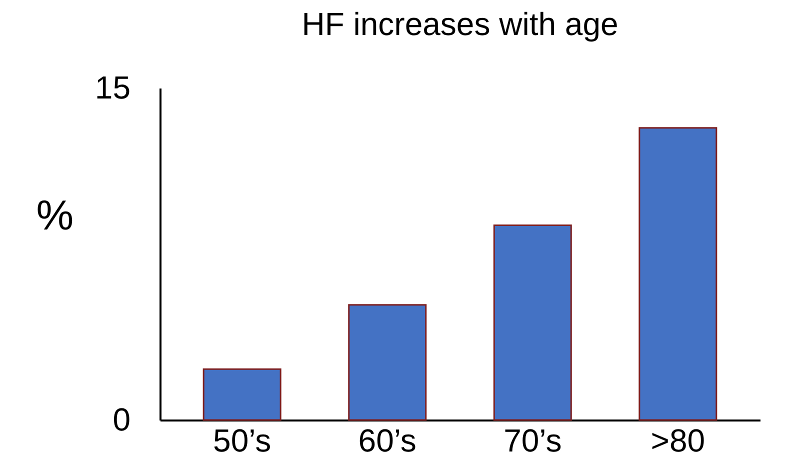 This screenshot has height=476, width=785. What do you see at coordinates (460, 24) in the screenshot?
I see `chart-title: HF increases with age` at bounding box center [460, 24].